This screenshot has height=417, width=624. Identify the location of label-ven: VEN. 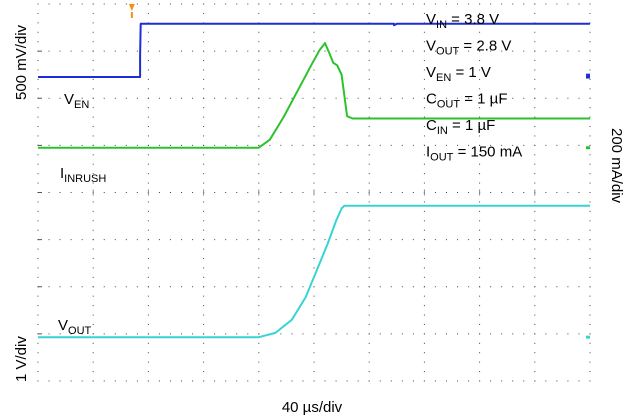
(76, 101).